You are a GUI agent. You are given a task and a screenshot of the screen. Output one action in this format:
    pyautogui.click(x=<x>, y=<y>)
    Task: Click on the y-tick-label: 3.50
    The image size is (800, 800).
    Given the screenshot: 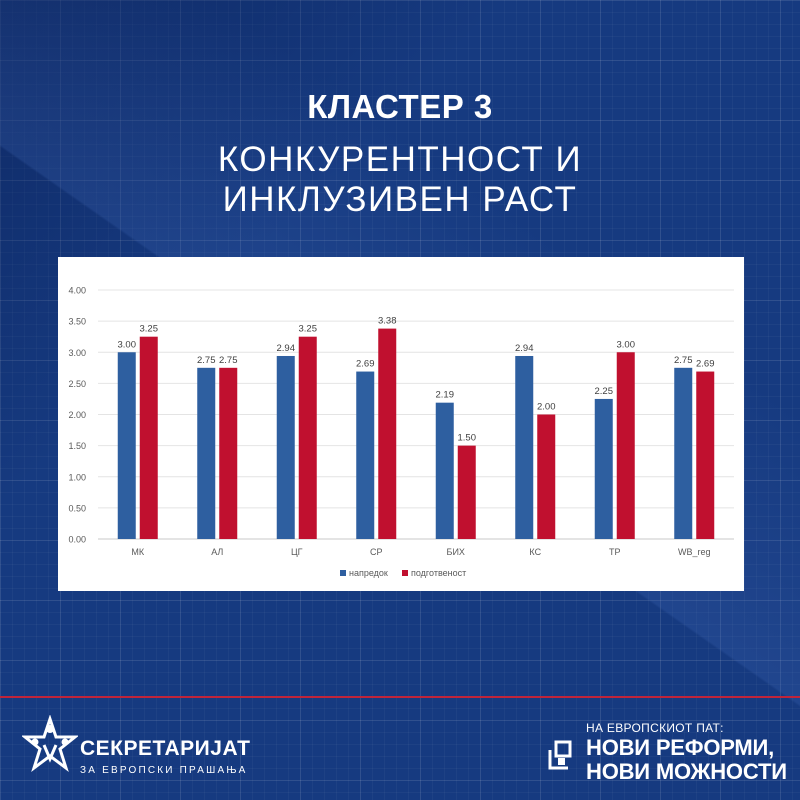 What is the action you would take?
    pyautogui.click(x=77, y=322)
    